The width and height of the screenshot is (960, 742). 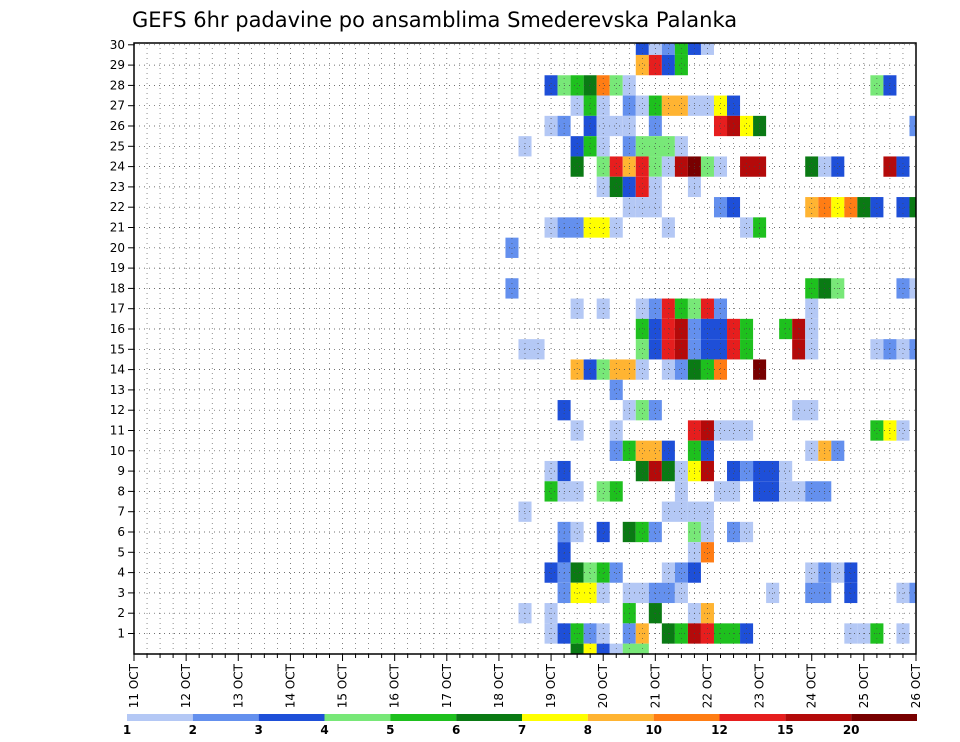 I want to click on x-tick-label: 20 OCT, so click(x=603, y=685).